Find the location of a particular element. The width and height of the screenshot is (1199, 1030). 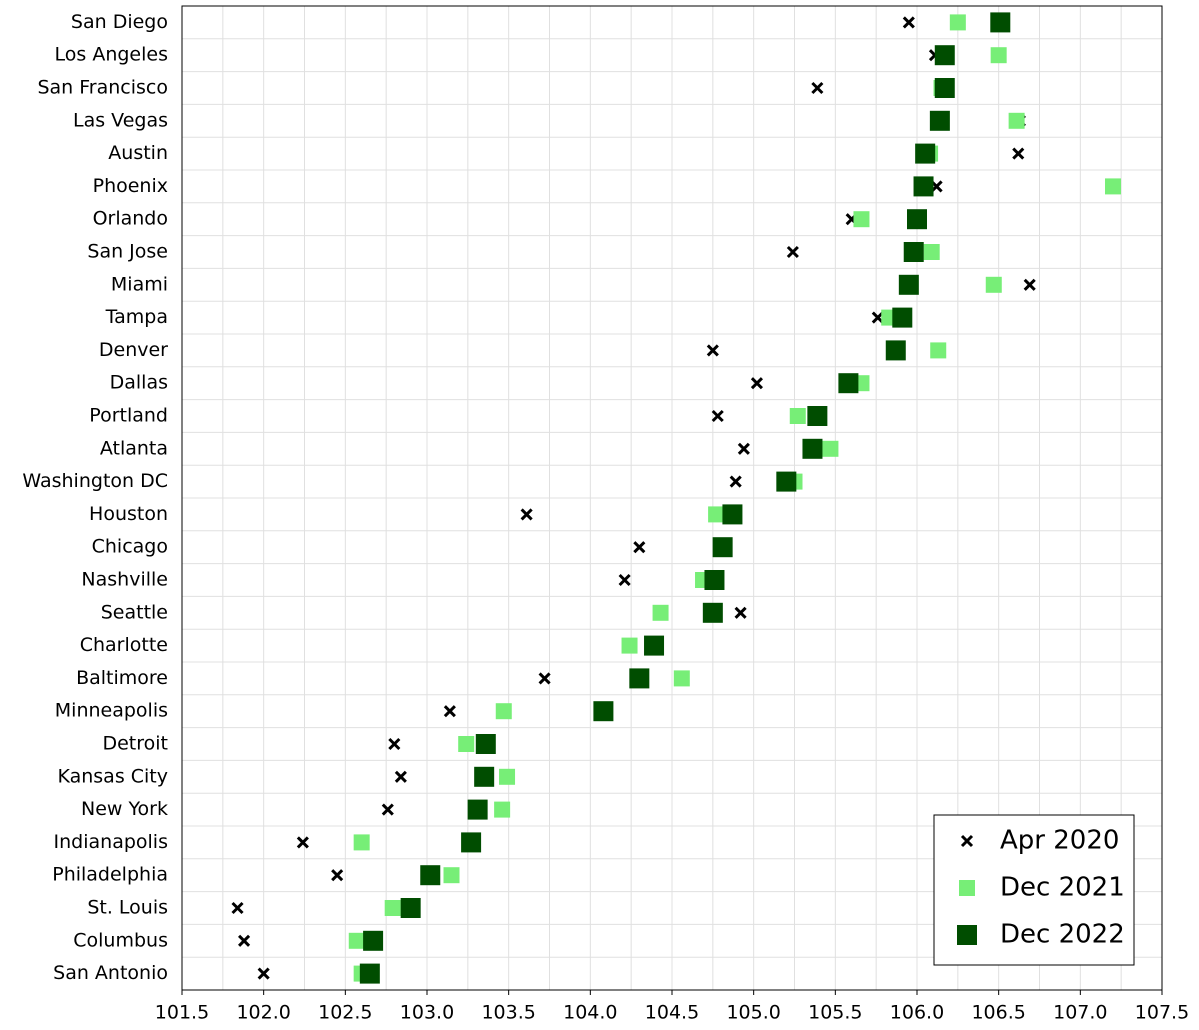

legend-label: Dec 2021 is located at coordinates (1062, 888).